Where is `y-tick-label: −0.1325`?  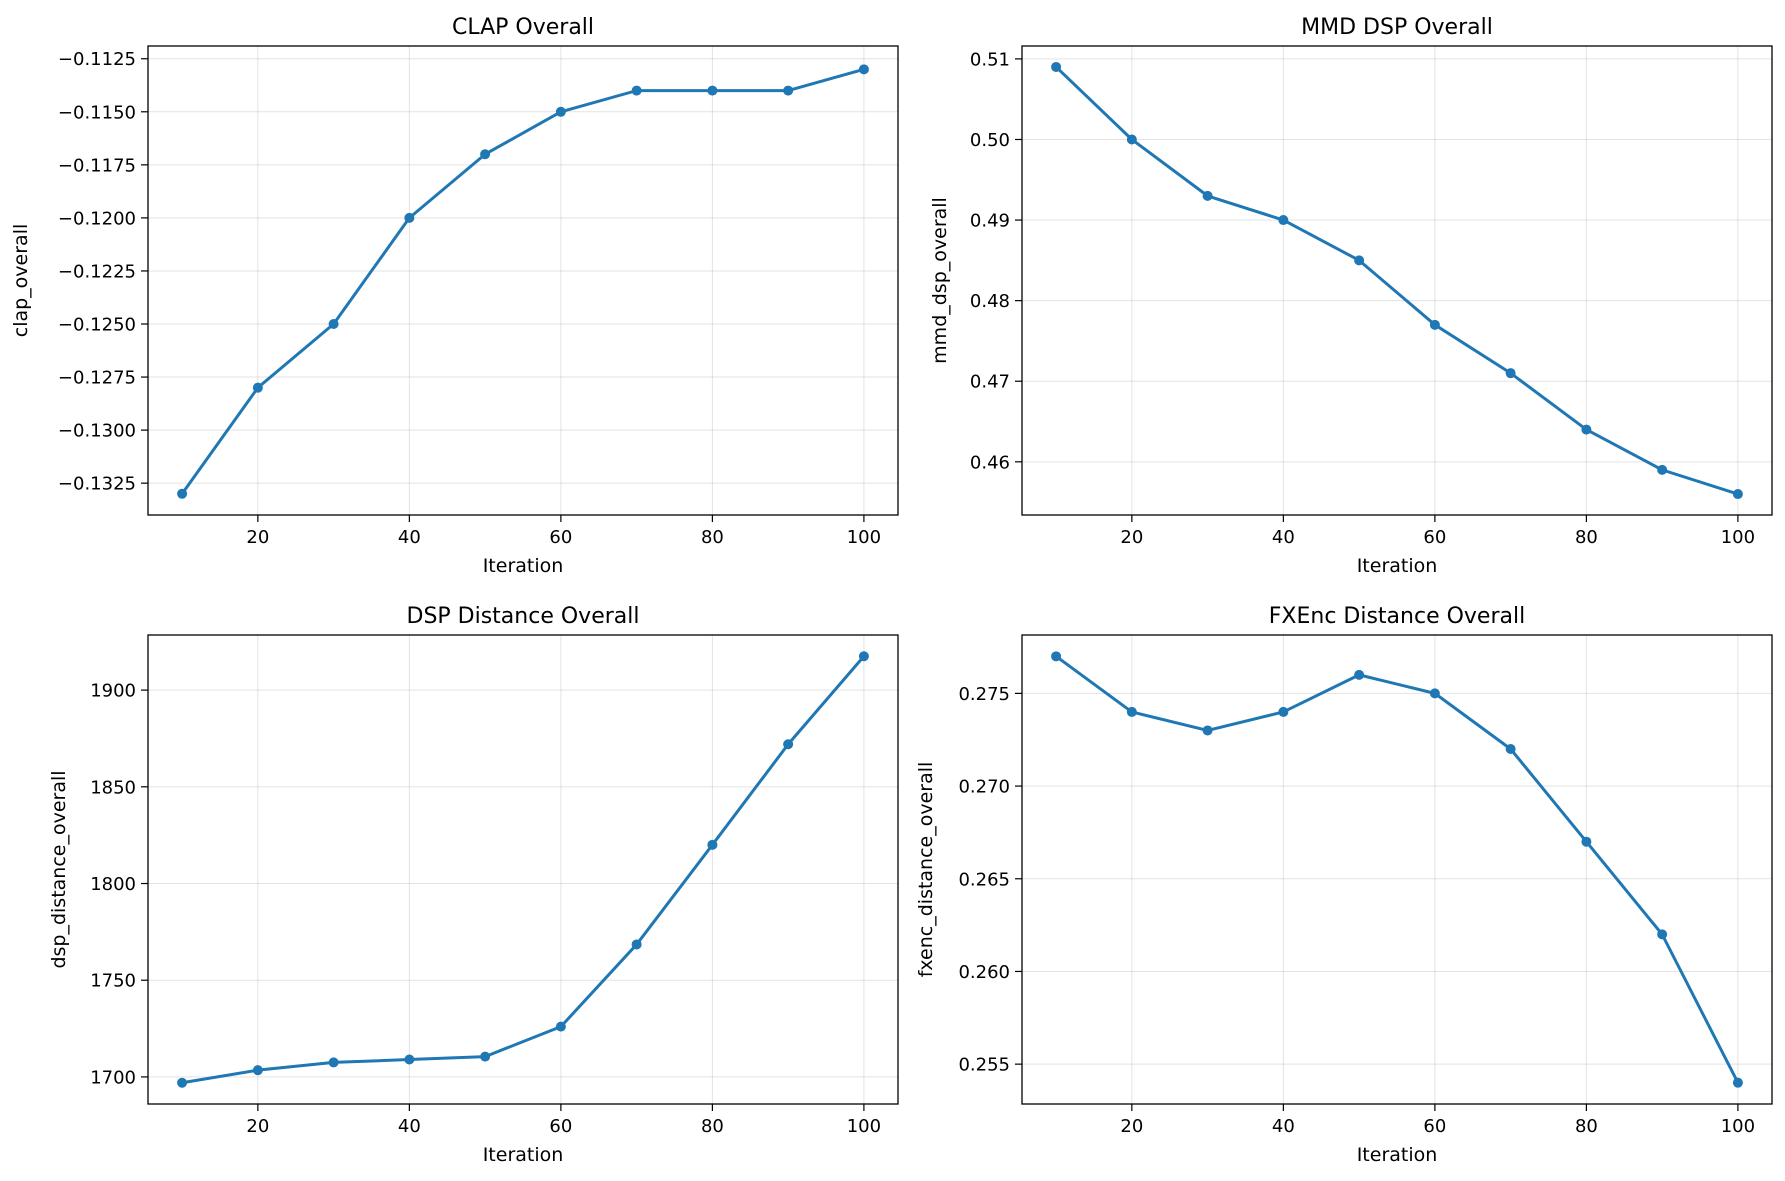
y-tick-label: −0.1325 is located at coordinates (97, 484).